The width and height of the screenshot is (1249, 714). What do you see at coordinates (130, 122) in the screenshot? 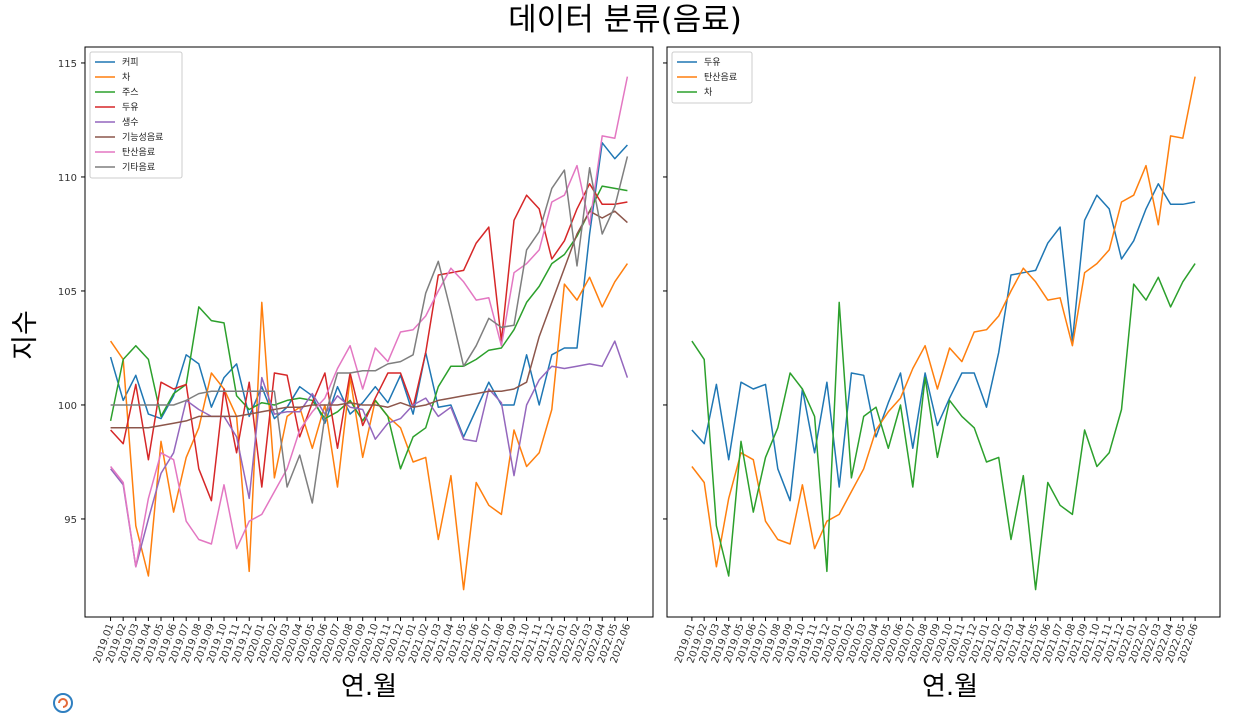
I see `legend-label: 생수` at bounding box center [130, 122].